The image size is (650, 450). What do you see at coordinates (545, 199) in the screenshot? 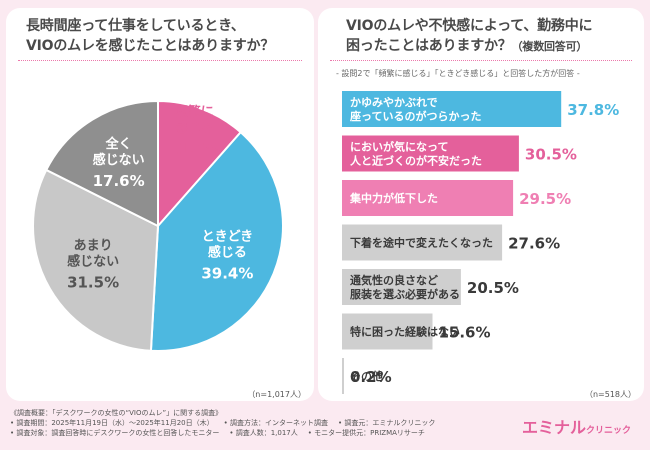
I see `bar-value-2: 29.5%` at bounding box center [545, 199].